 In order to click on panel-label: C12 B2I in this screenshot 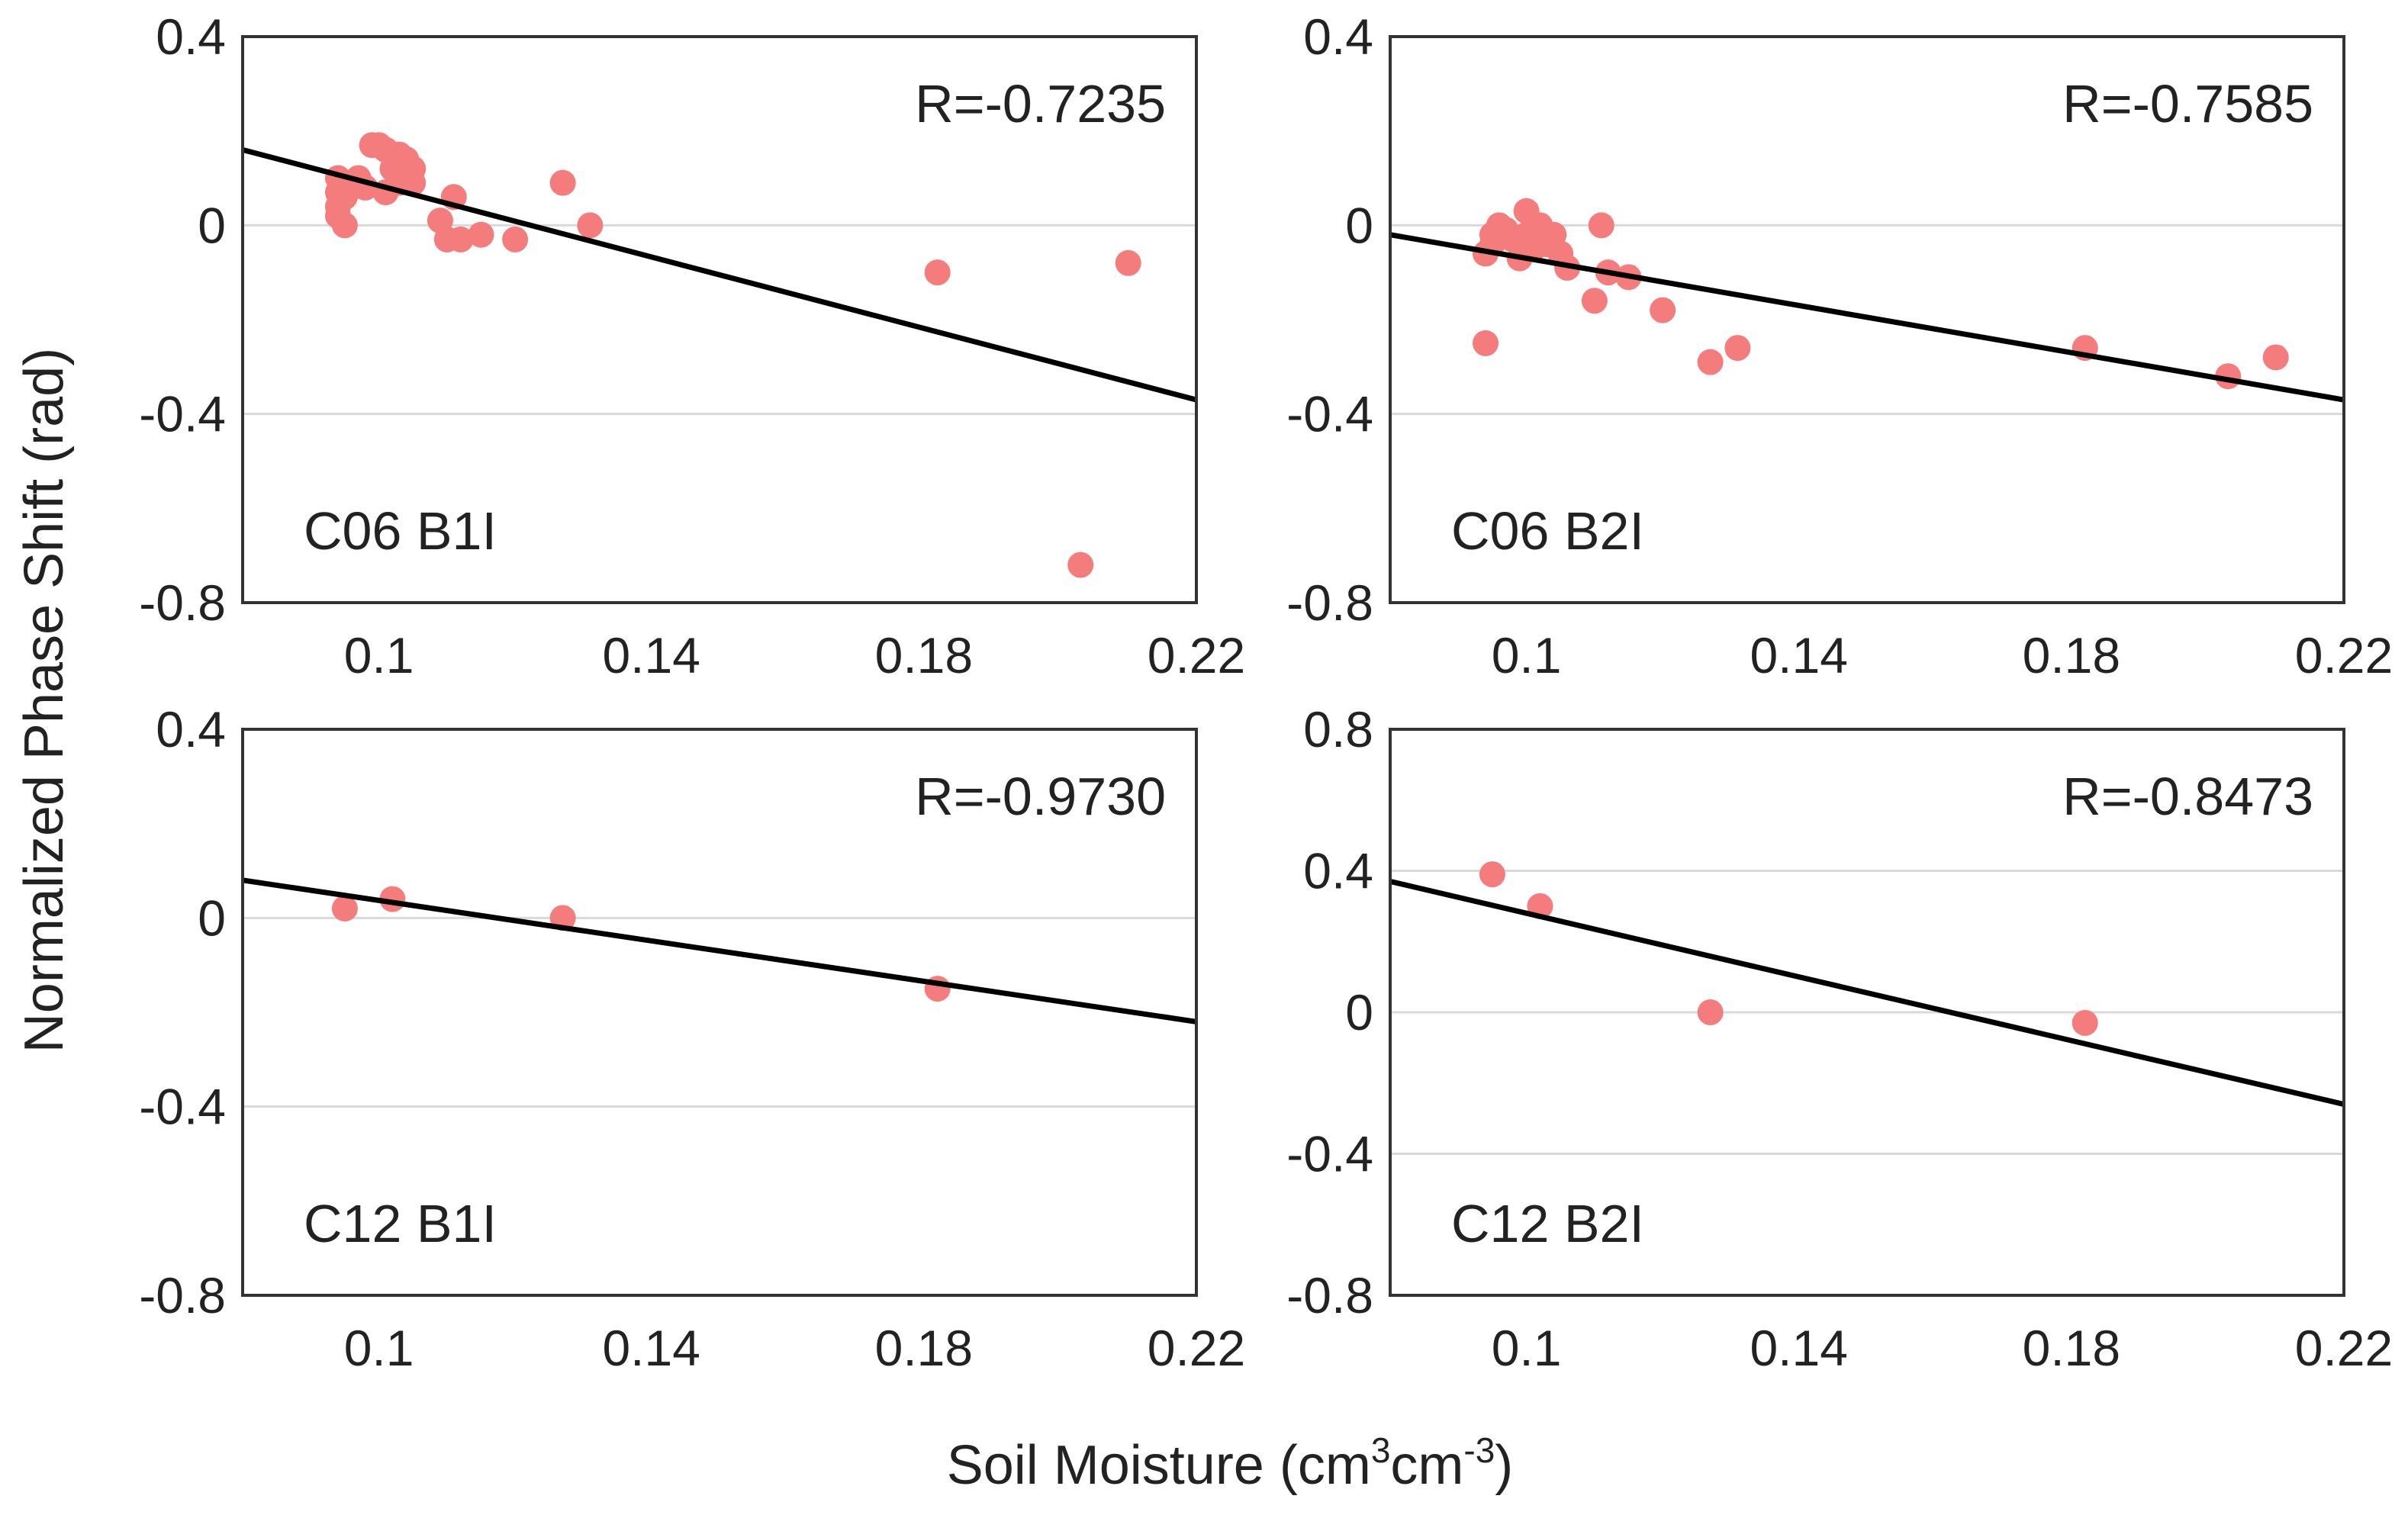, I will do `click(1547, 1223)`.